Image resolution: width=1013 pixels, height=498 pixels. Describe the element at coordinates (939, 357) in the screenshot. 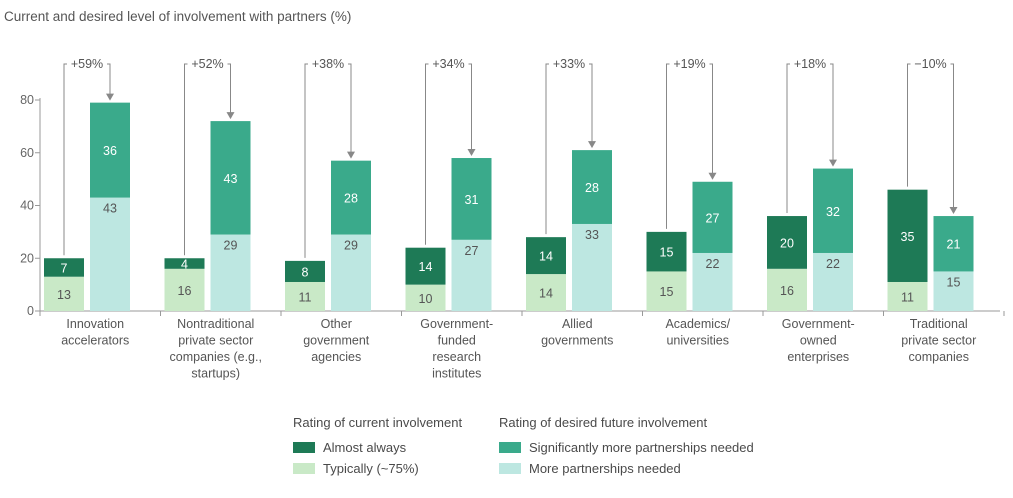

I see `category-label: companies` at that location.